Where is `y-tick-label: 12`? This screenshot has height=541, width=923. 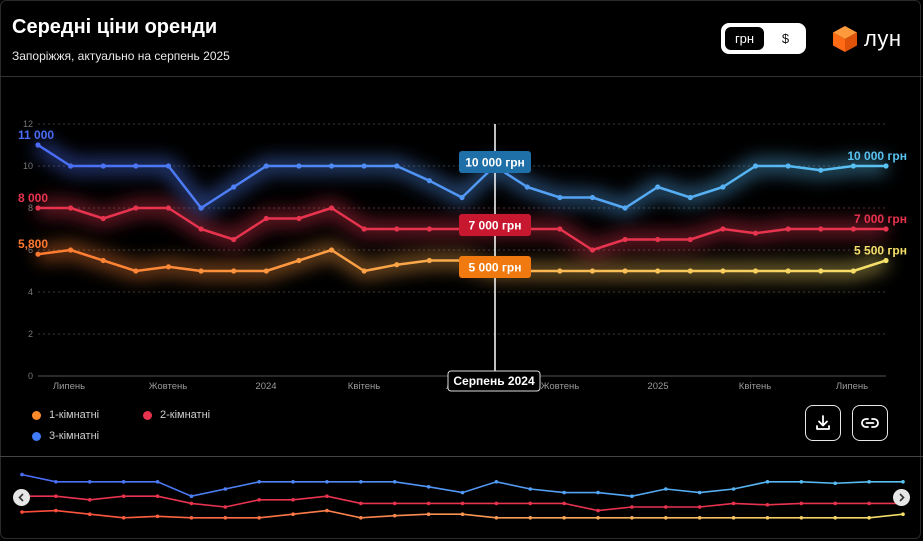
y-tick-label: 12 is located at coordinates (28, 124).